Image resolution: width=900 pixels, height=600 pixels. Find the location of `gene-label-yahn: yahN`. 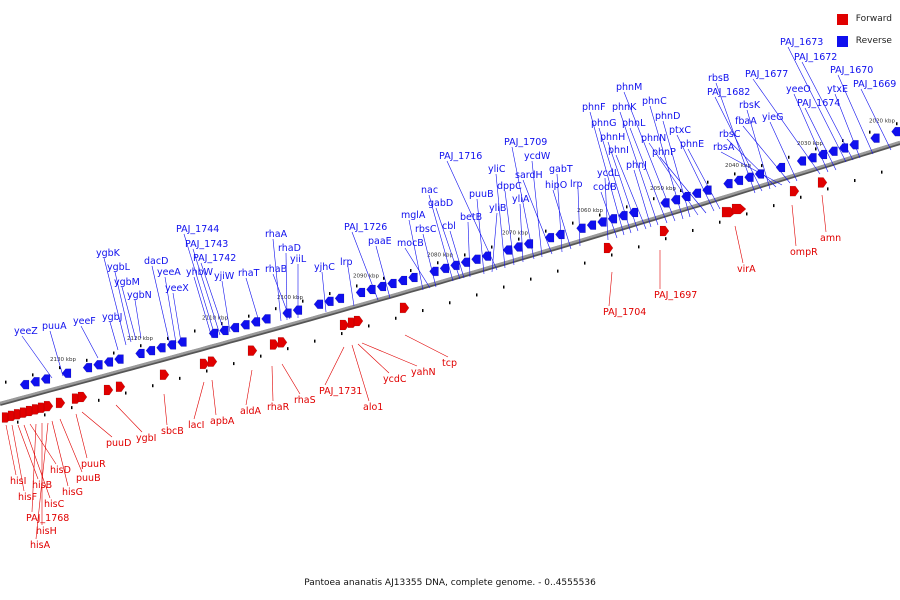

gene-label-yahn: yahN is located at coordinates (423, 372).